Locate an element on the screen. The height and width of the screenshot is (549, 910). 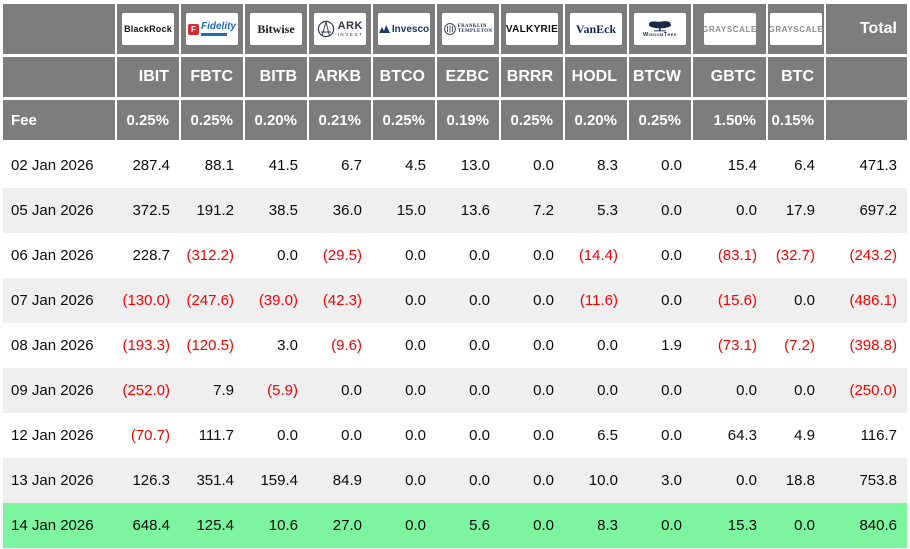
flow-value-hodl: 0.0 is located at coordinates (607, 345).